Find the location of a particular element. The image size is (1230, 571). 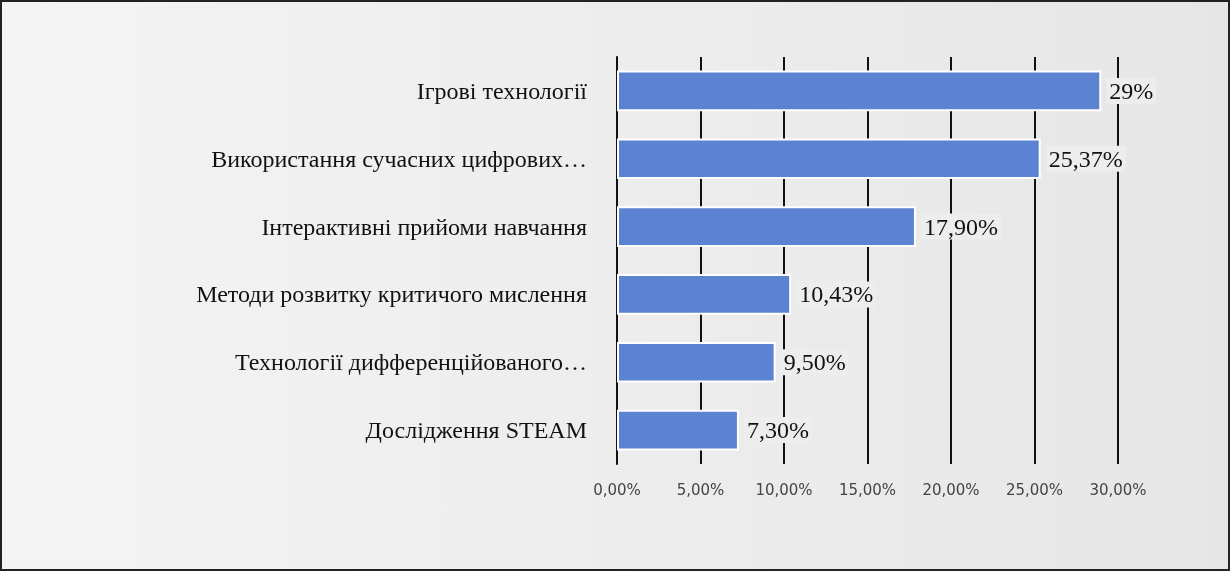

x-tick-label: 0,00% is located at coordinates (617, 489).